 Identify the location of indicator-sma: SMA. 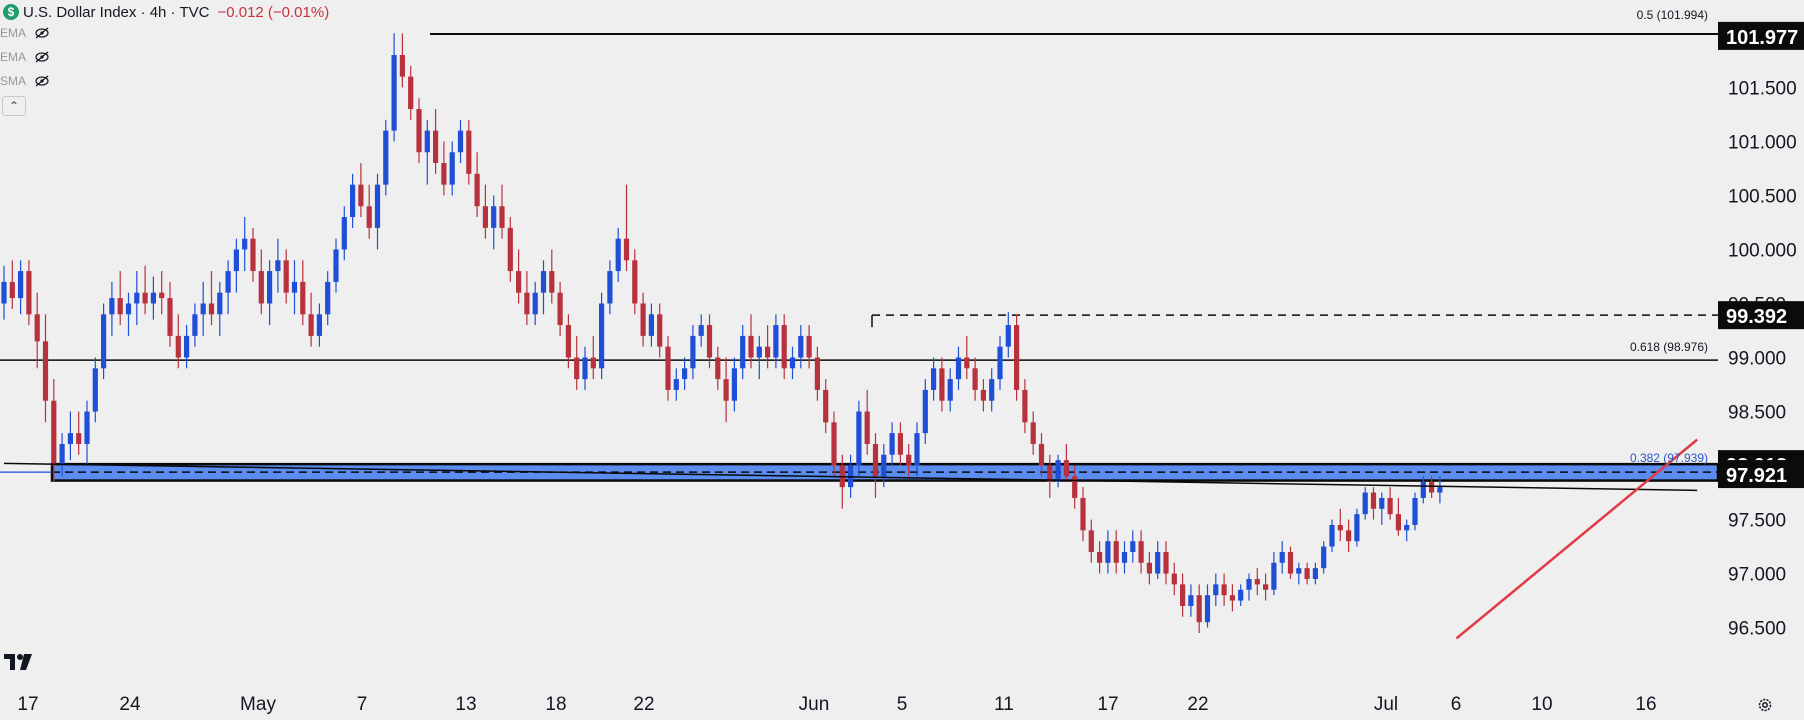
(25, 81).